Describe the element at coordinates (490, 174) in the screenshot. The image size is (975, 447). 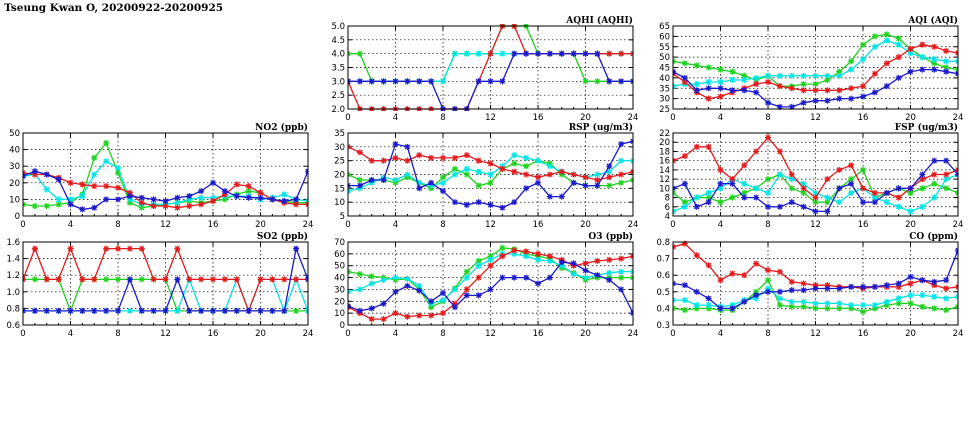
I see `plot-frame` at that location.